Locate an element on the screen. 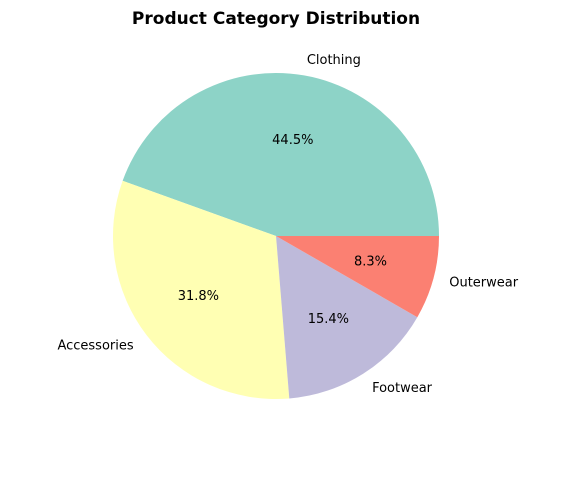 The image size is (564, 504). chart-title: Product Category Distribution is located at coordinates (276, 19).